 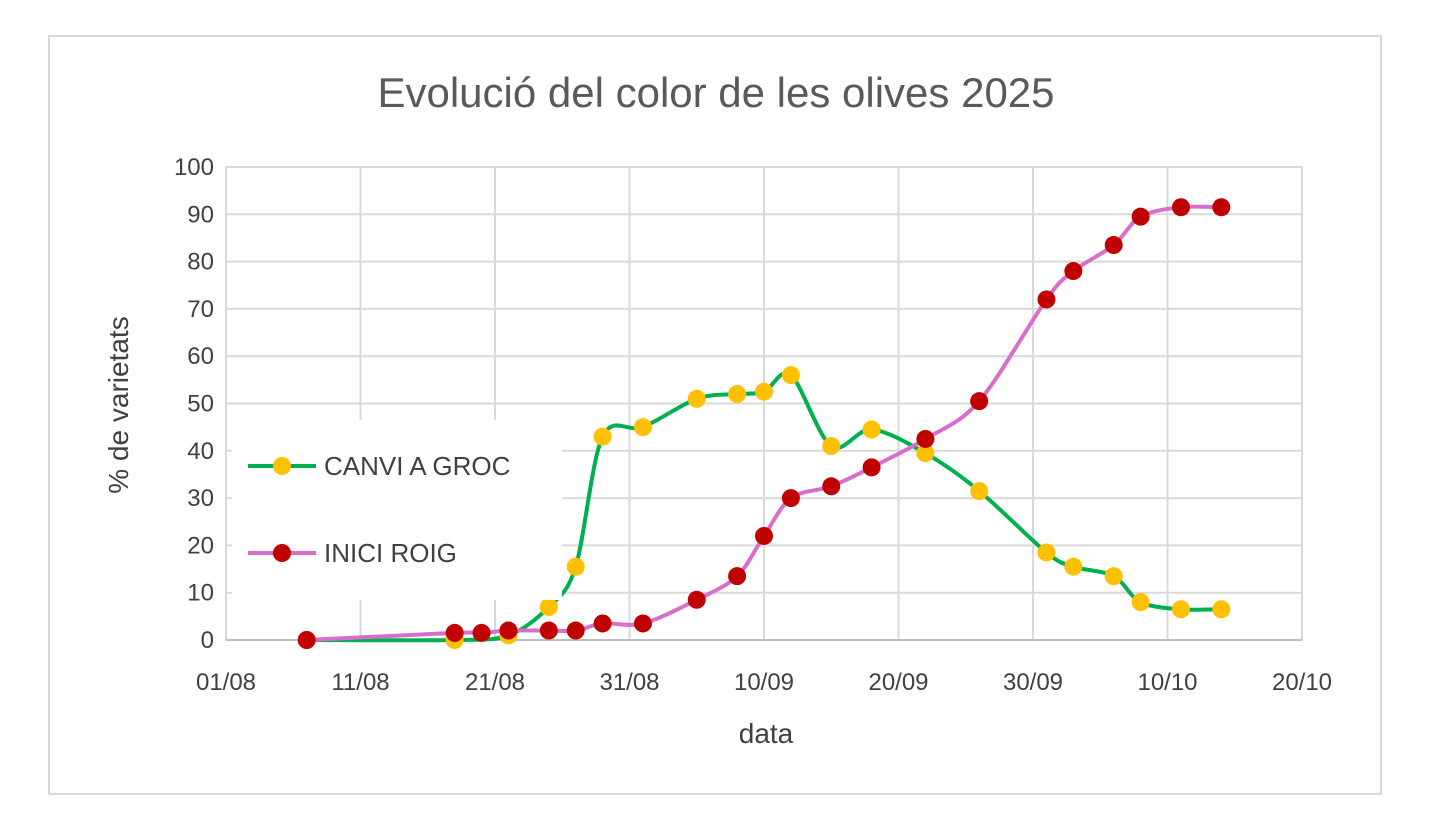 I want to click on x-tick-label: 01/08, so click(x=226, y=682).